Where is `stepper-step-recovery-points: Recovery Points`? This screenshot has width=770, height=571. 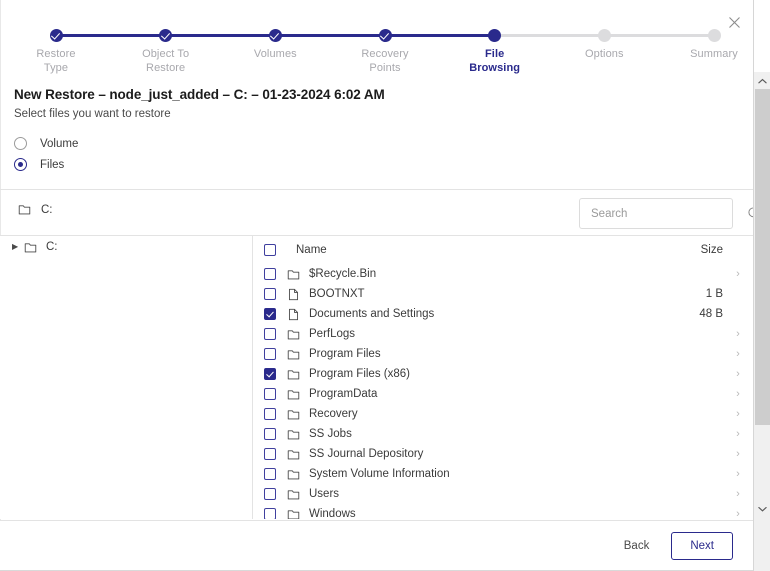 stepper-step-recovery-points: Recovery Points is located at coordinates (385, 50).